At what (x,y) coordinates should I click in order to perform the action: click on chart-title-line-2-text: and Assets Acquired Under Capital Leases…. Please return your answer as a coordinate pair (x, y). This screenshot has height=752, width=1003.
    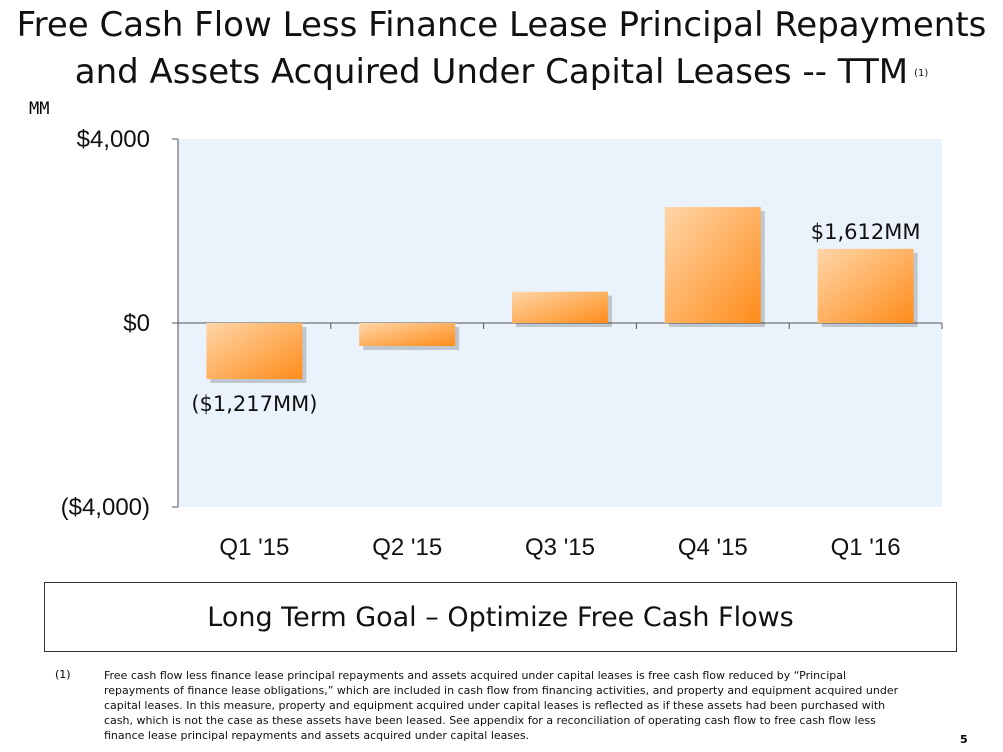
    Looking at the image, I should click on (491, 72).